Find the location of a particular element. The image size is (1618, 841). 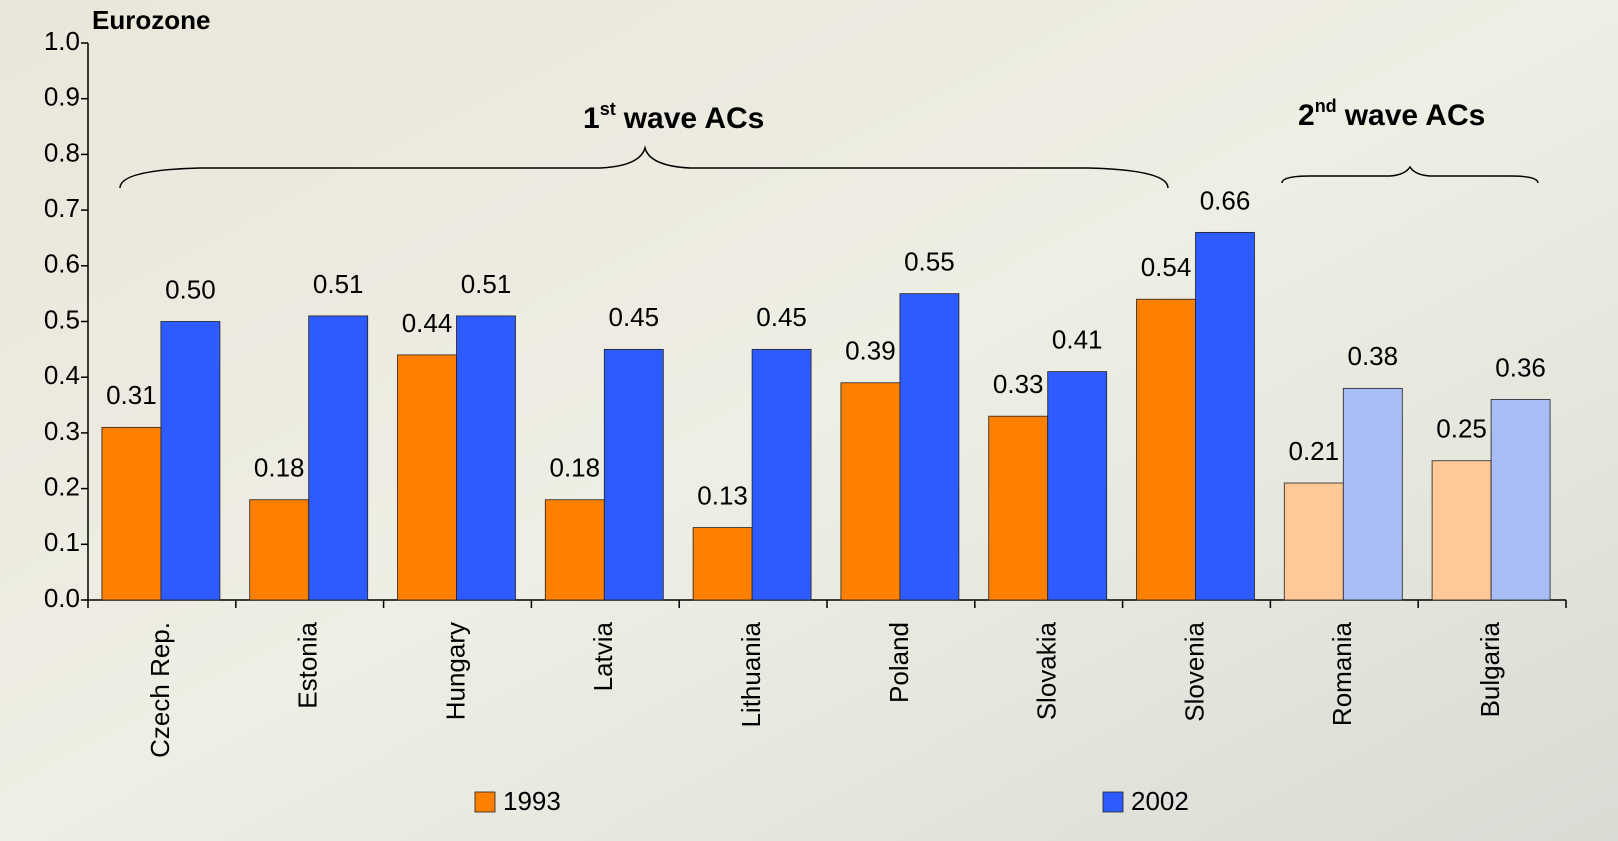

value-label: 0.54 is located at coordinates (1166, 267).